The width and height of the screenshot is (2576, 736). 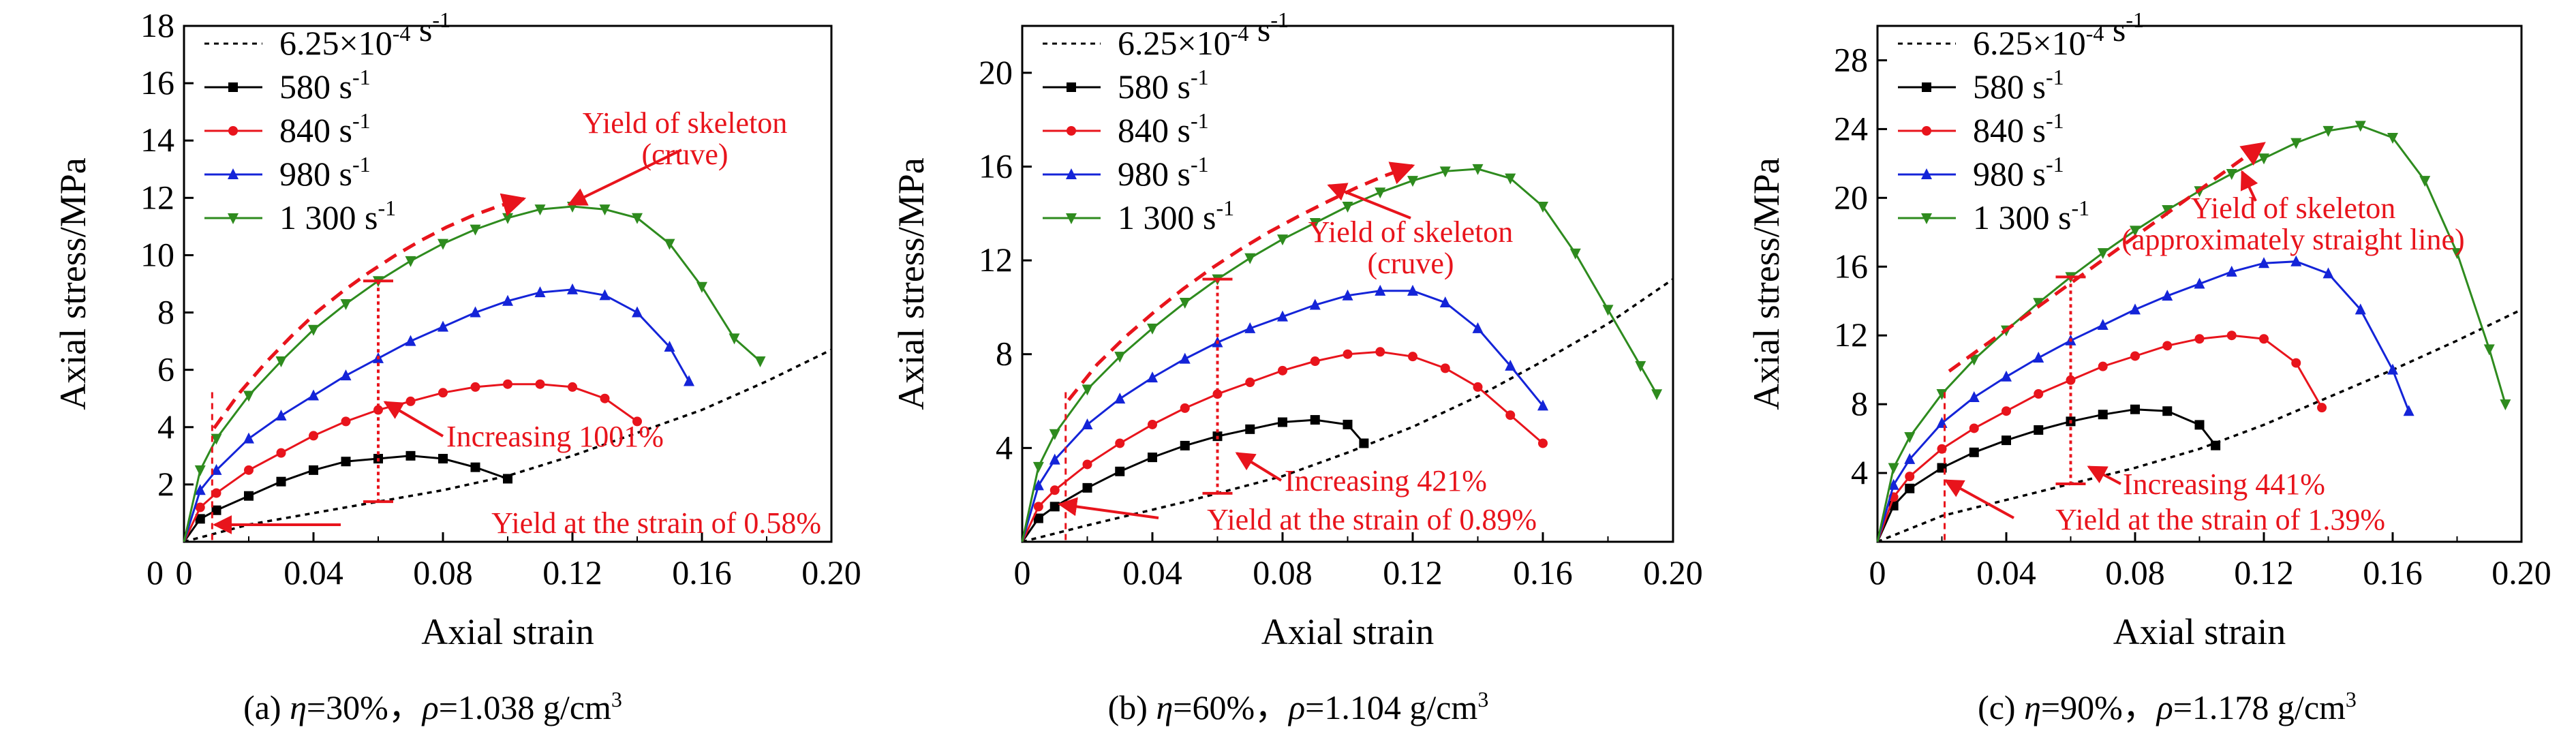 I want to click on legend-label-3: 980 s-1, so click(x=1163, y=172).